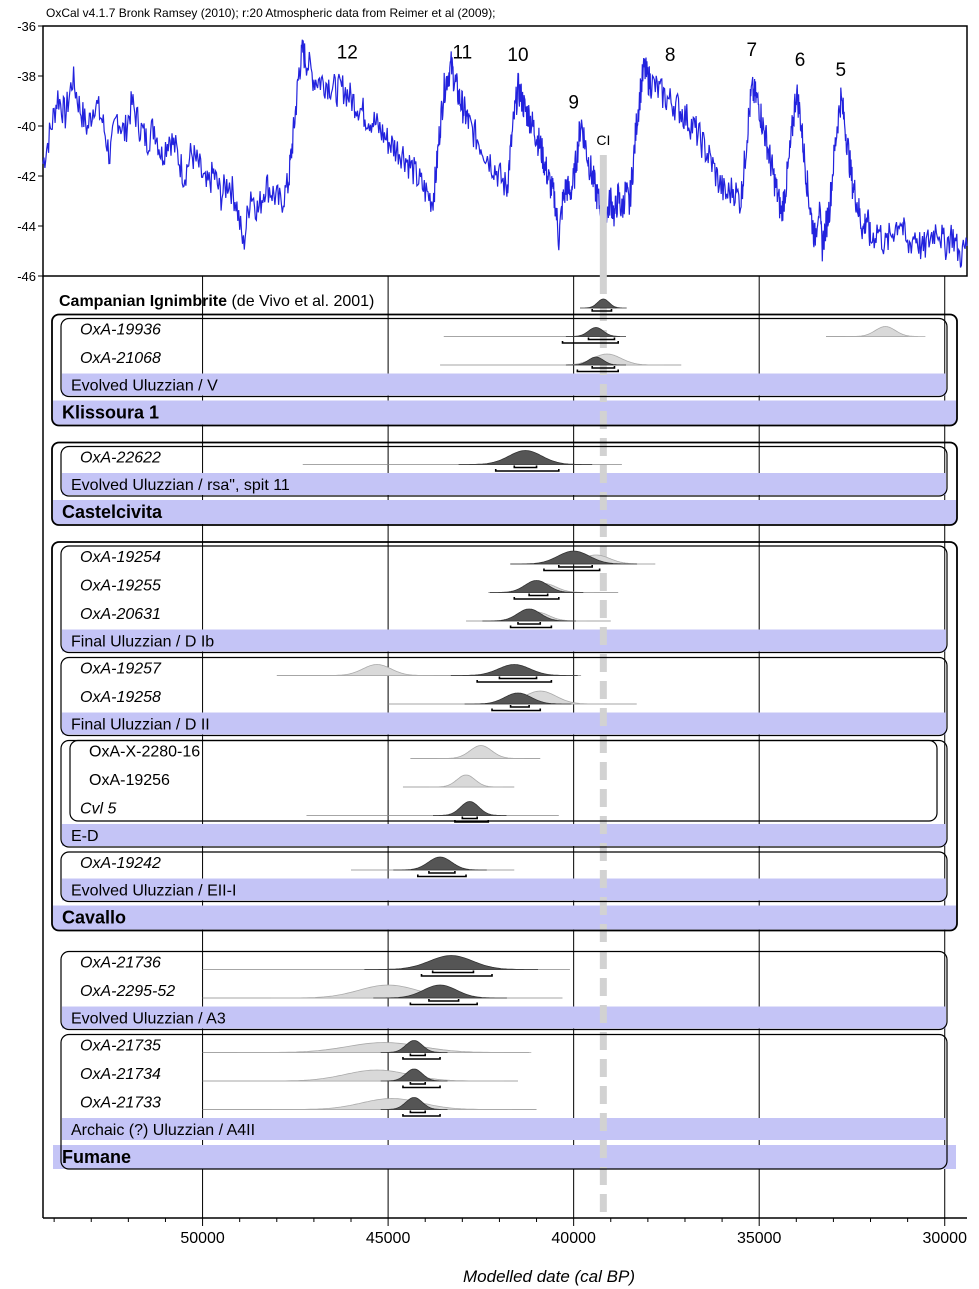 This screenshot has height=1289, width=979. What do you see at coordinates (26, 176) in the screenshot?
I see `y-tick-label: -42` at bounding box center [26, 176].